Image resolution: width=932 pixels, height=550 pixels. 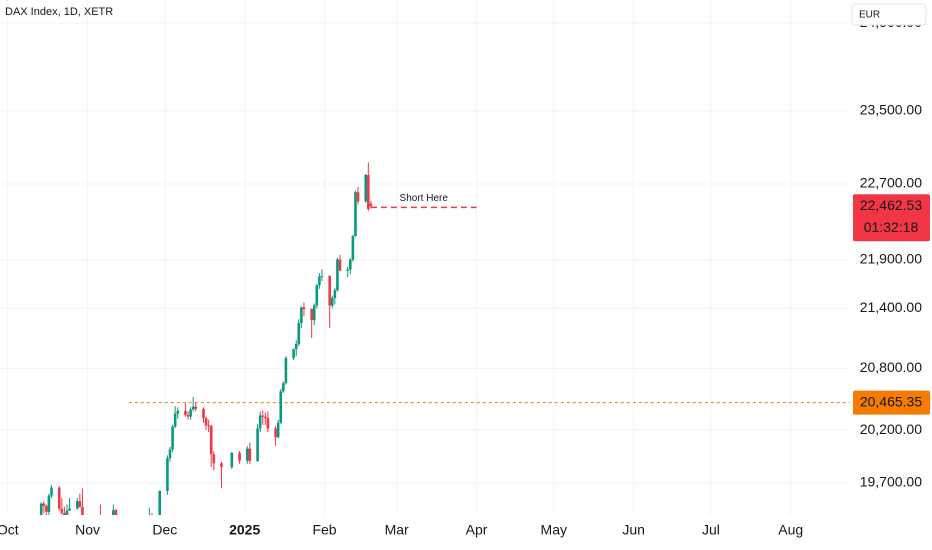 What do you see at coordinates (891, 227) in the screenshot?
I see `countdown-label: 01:32:18` at bounding box center [891, 227].